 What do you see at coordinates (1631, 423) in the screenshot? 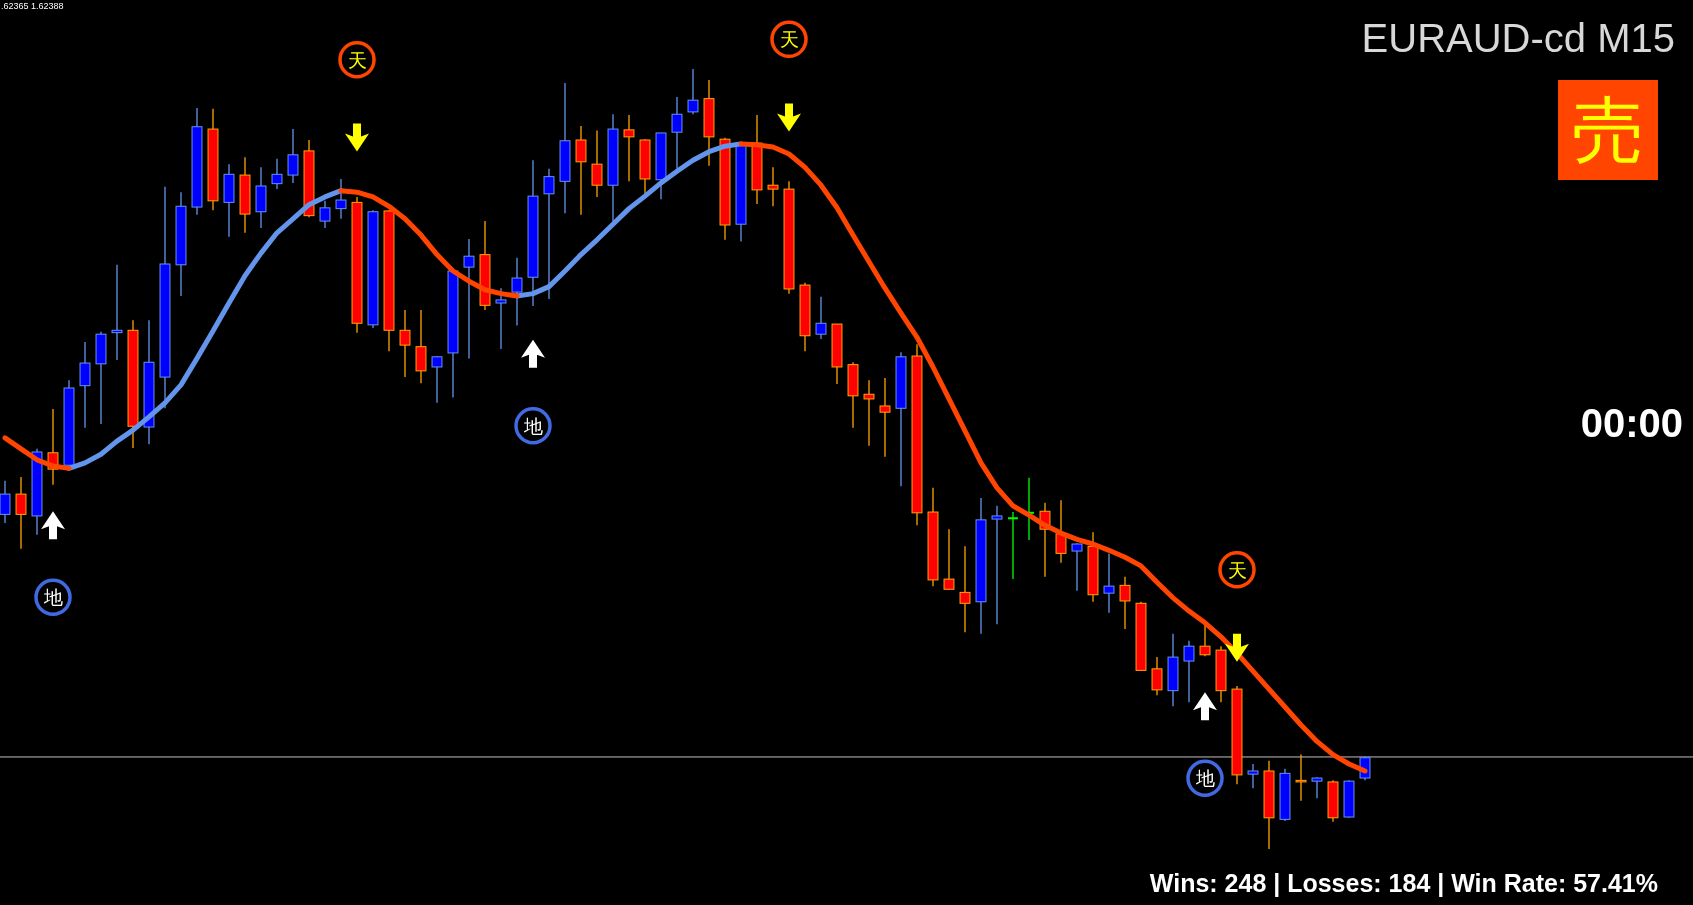
I see `text: 00:00` at bounding box center [1631, 423].